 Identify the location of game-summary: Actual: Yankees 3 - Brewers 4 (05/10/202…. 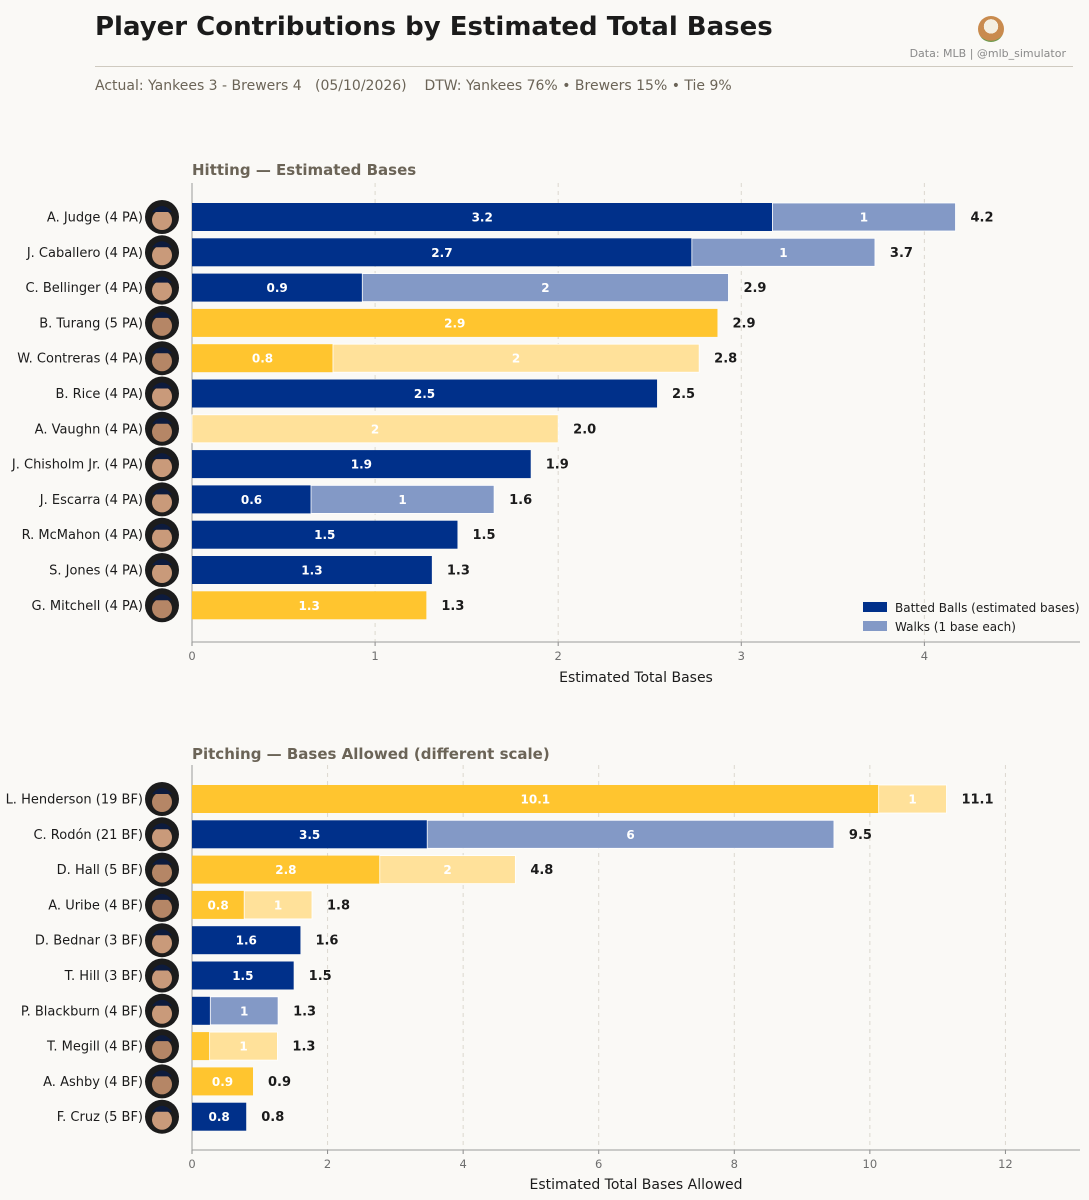
(413, 86).